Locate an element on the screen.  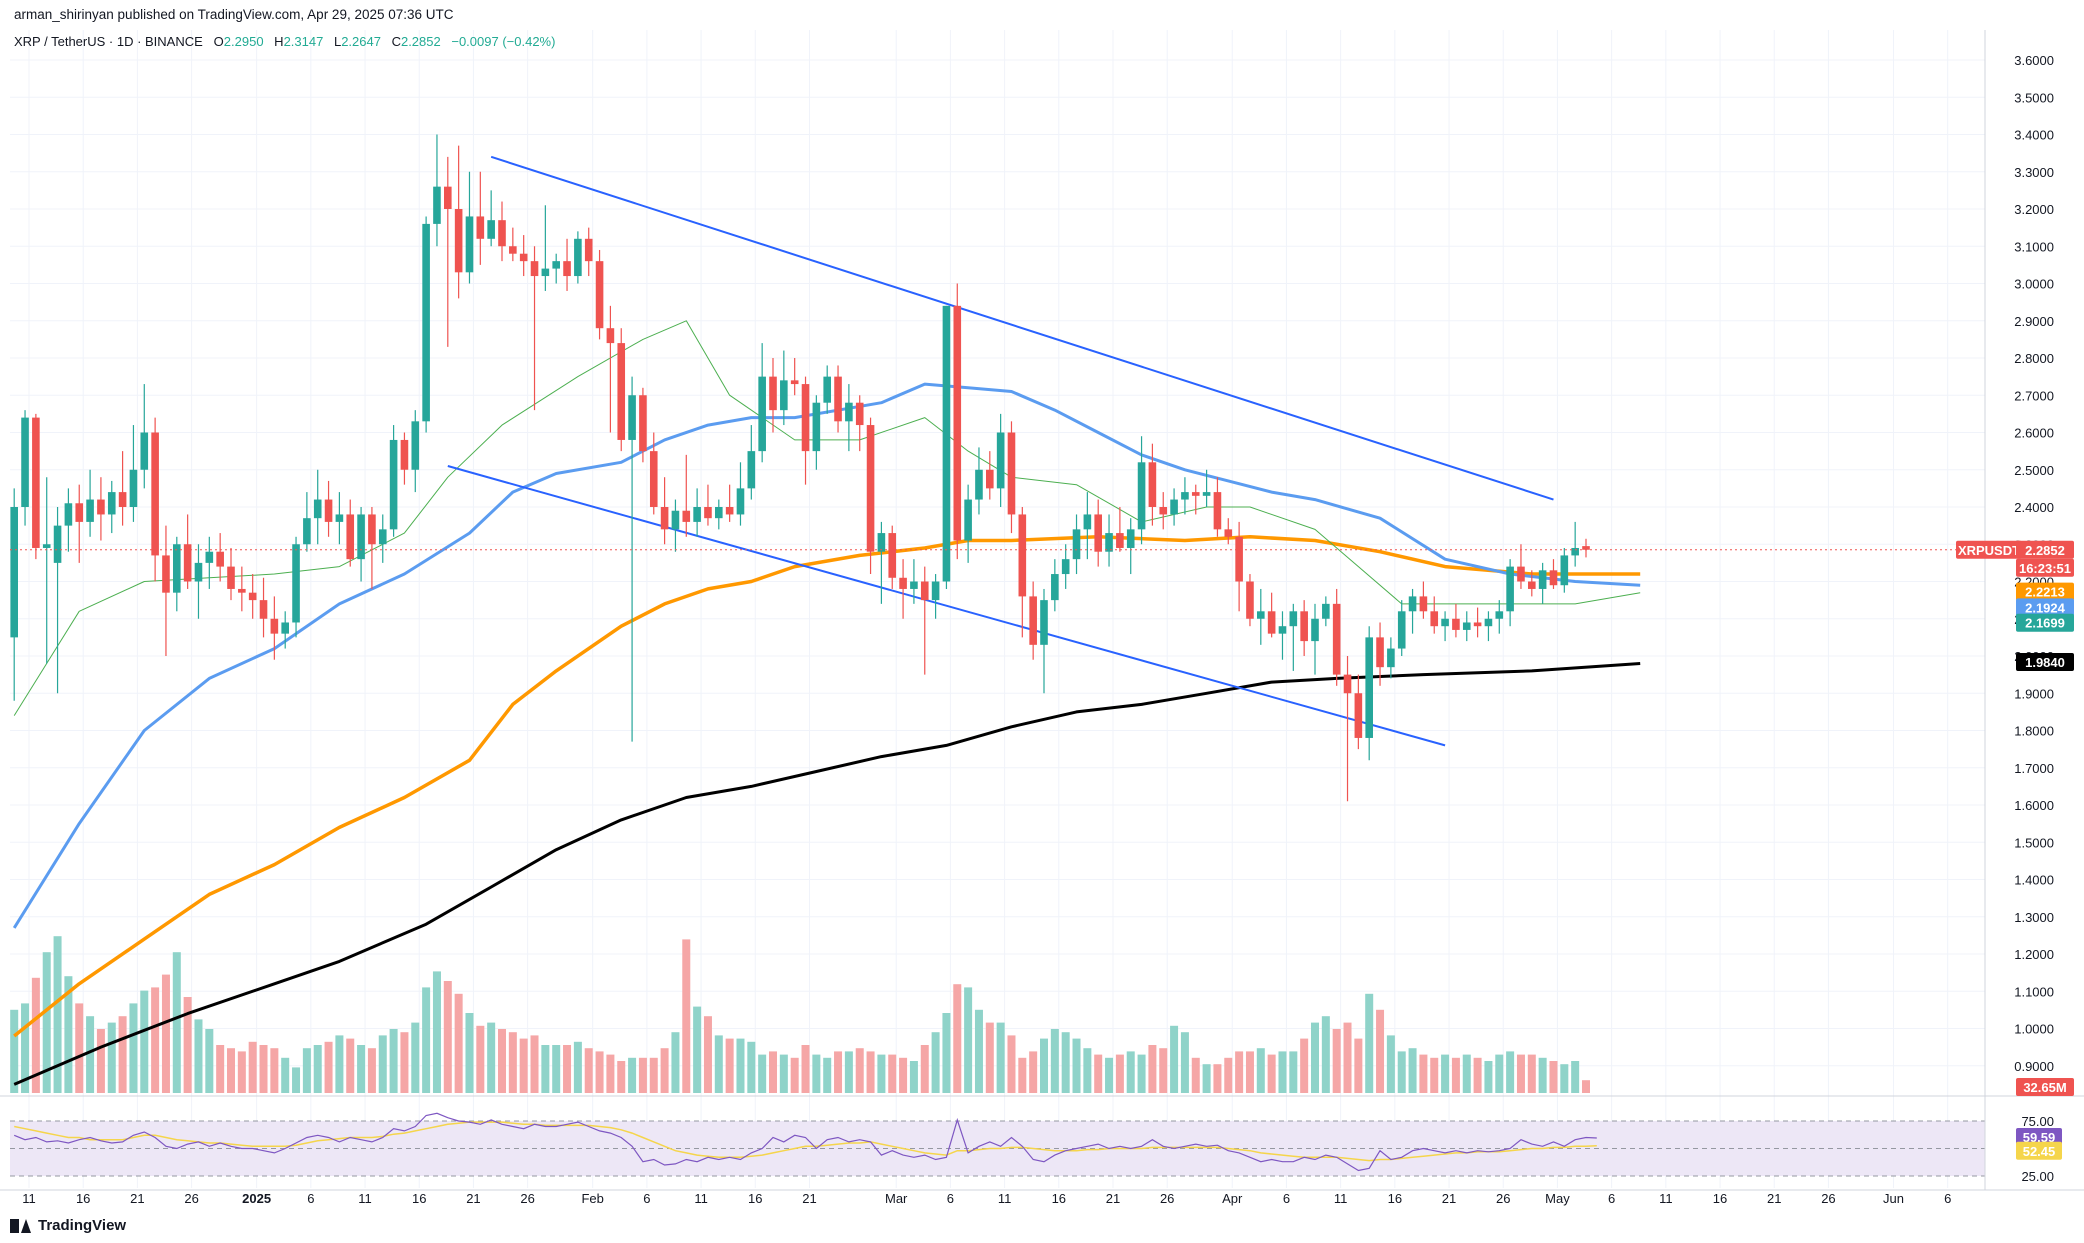
tradingview-brand: TradingView is located at coordinates (68, 1225).